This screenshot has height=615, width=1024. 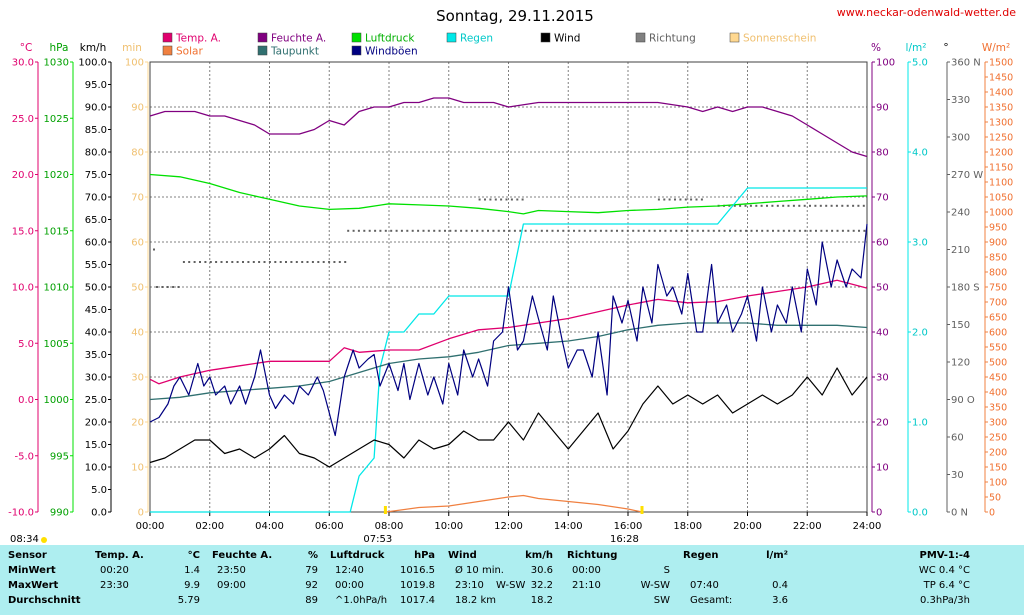 What do you see at coordinates (44, 540) in the screenshot?
I see `sun-marker` at bounding box center [44, 540].